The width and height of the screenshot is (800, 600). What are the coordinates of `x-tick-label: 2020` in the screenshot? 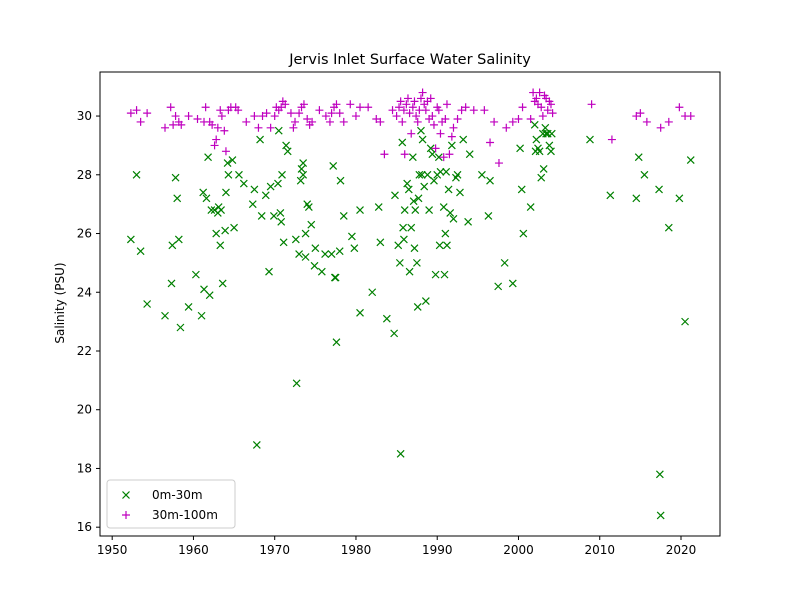 It's located at (681, 550).